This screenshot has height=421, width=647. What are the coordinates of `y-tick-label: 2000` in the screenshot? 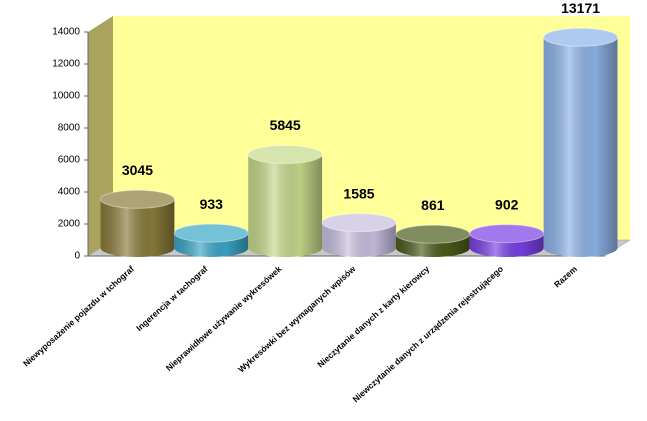 It's located at (69, 224).